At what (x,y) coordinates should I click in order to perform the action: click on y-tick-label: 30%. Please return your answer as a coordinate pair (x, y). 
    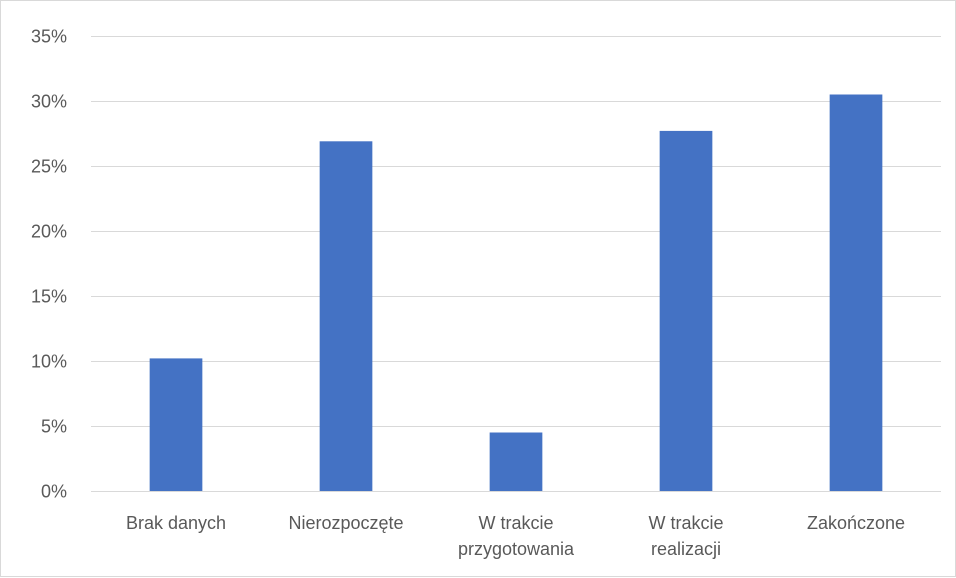
    Looking at the image, I should click on (49, 102).